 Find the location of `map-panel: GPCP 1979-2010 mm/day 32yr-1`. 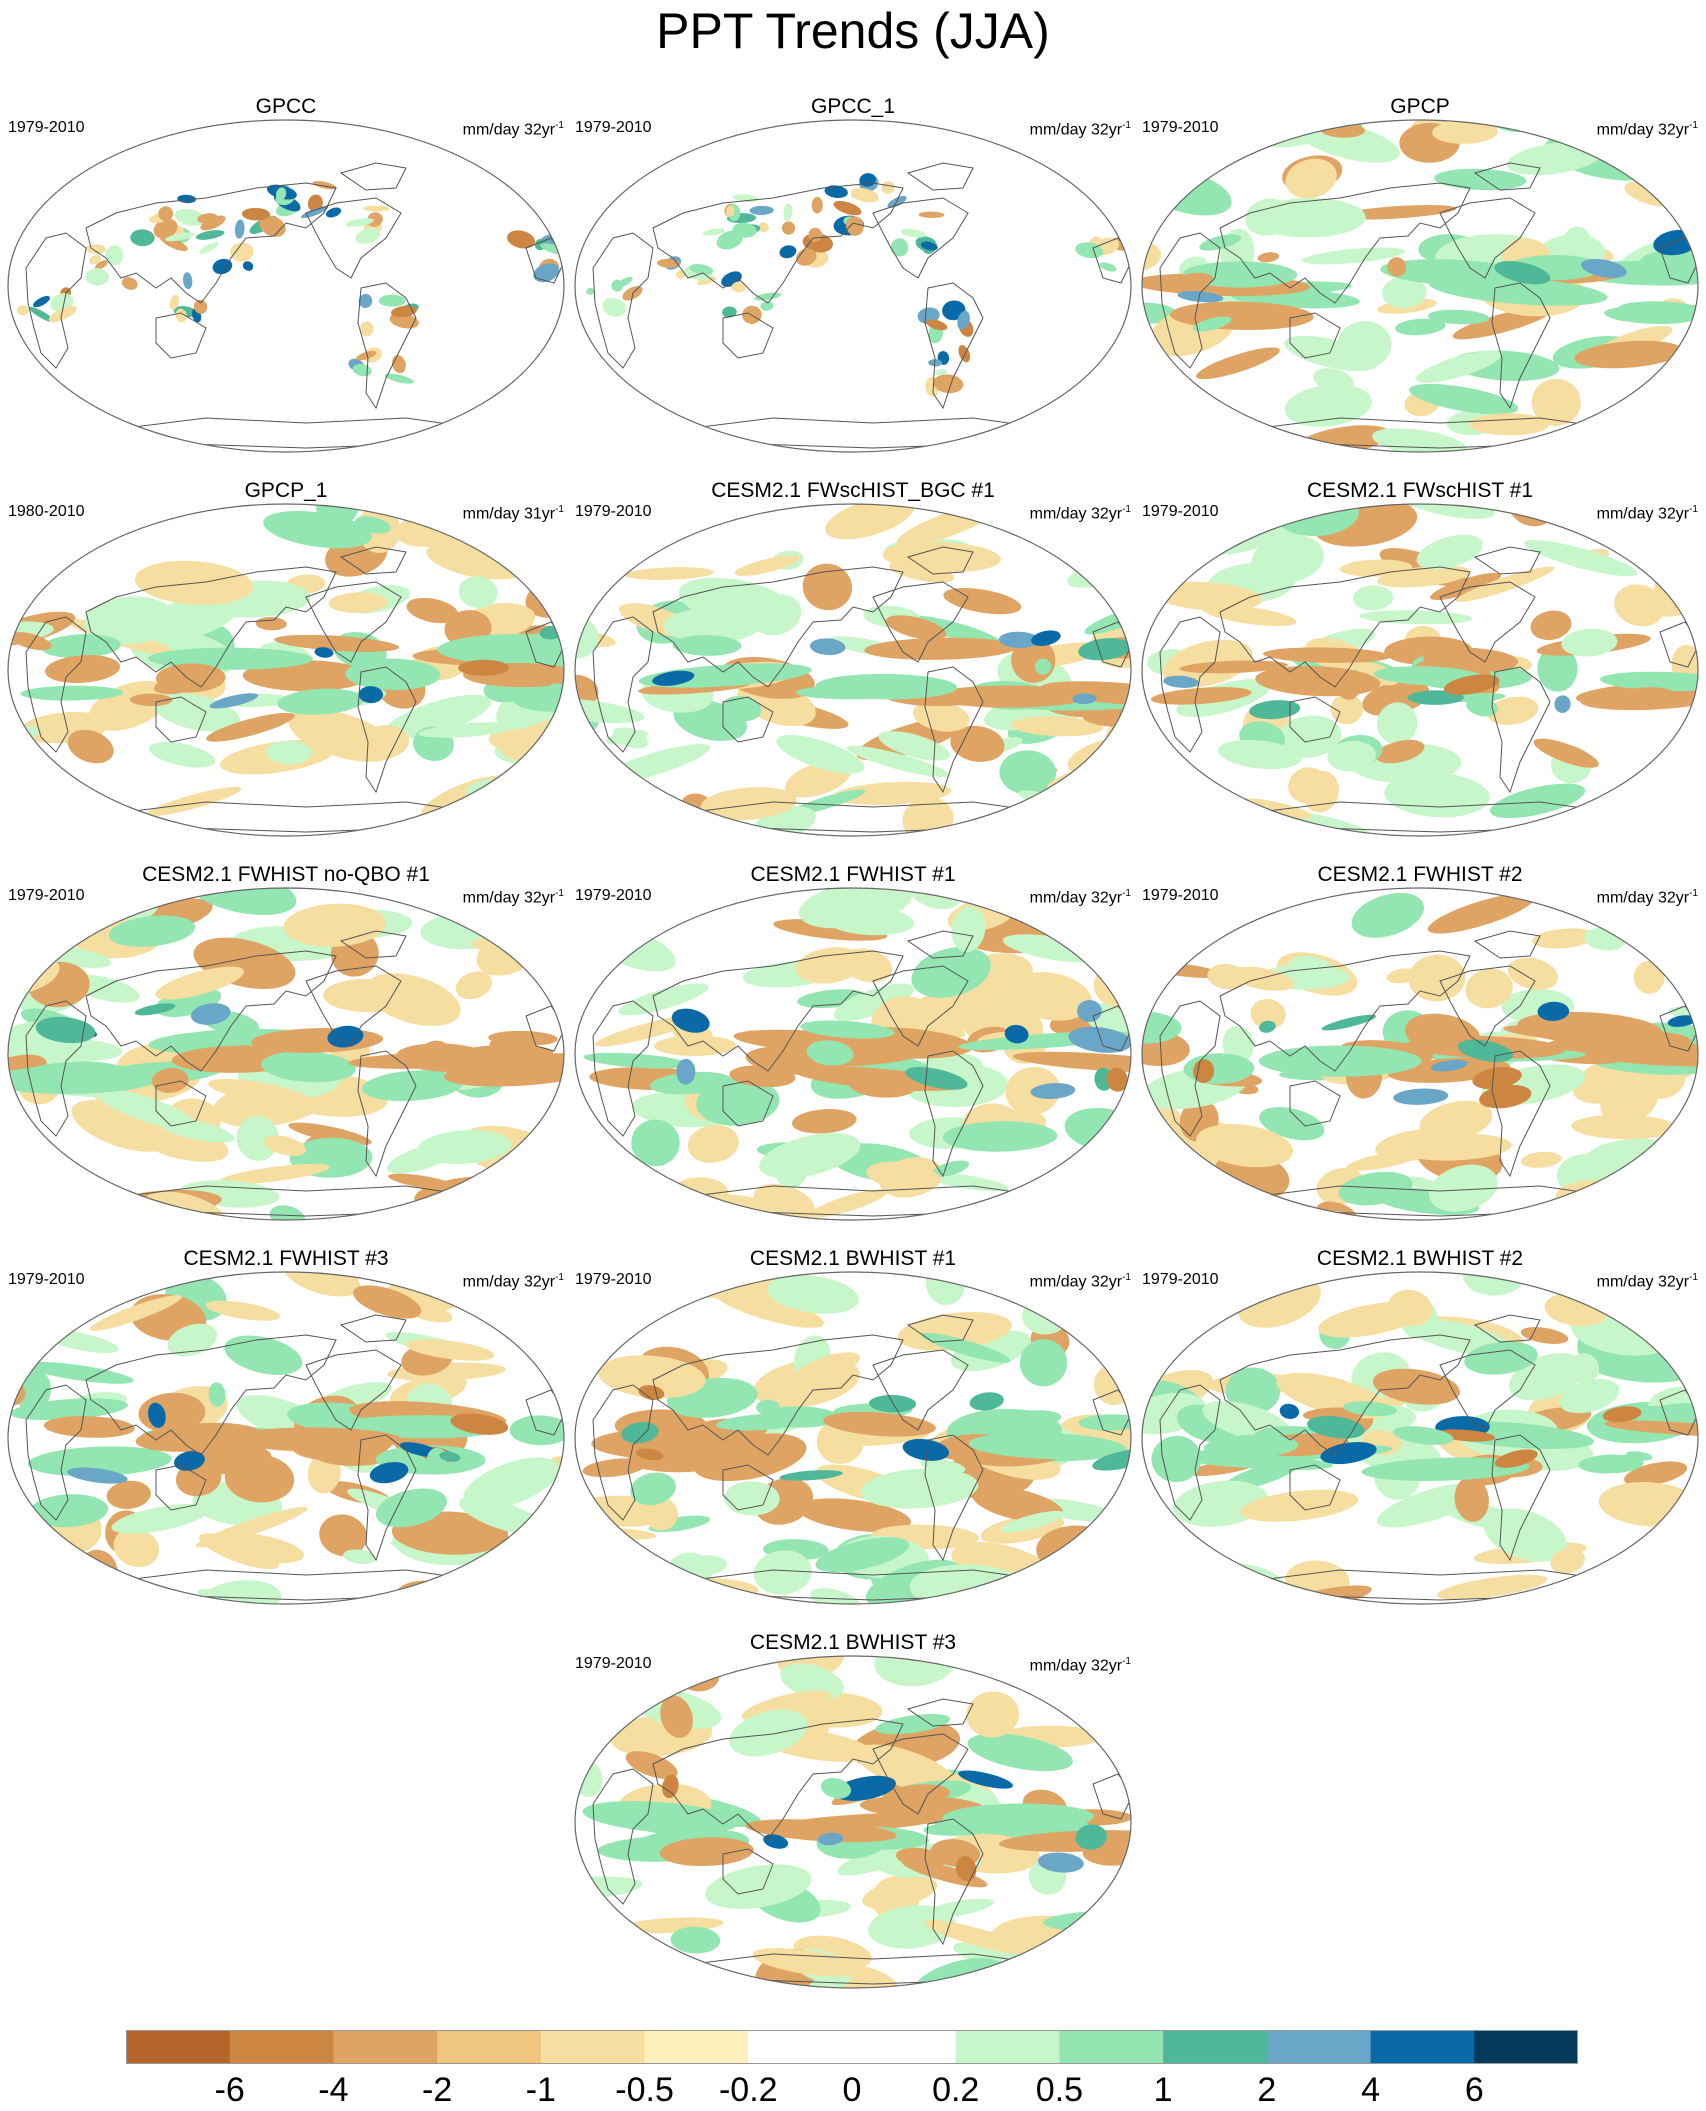

map-panel: GPCP 1979-2010 mm/day 32yr-1 is located at coordinates (1420, 274).